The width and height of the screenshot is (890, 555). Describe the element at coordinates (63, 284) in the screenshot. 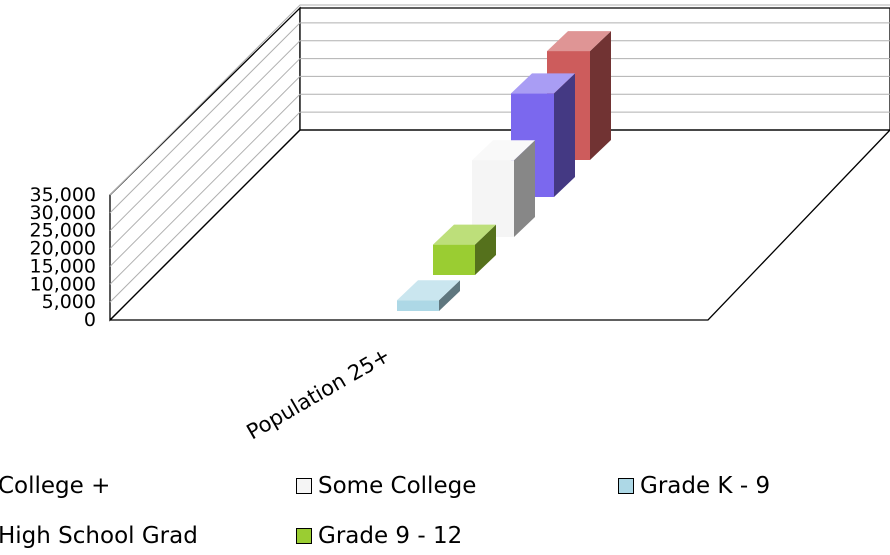

I see `y-tick-label: 10,000` at that location.